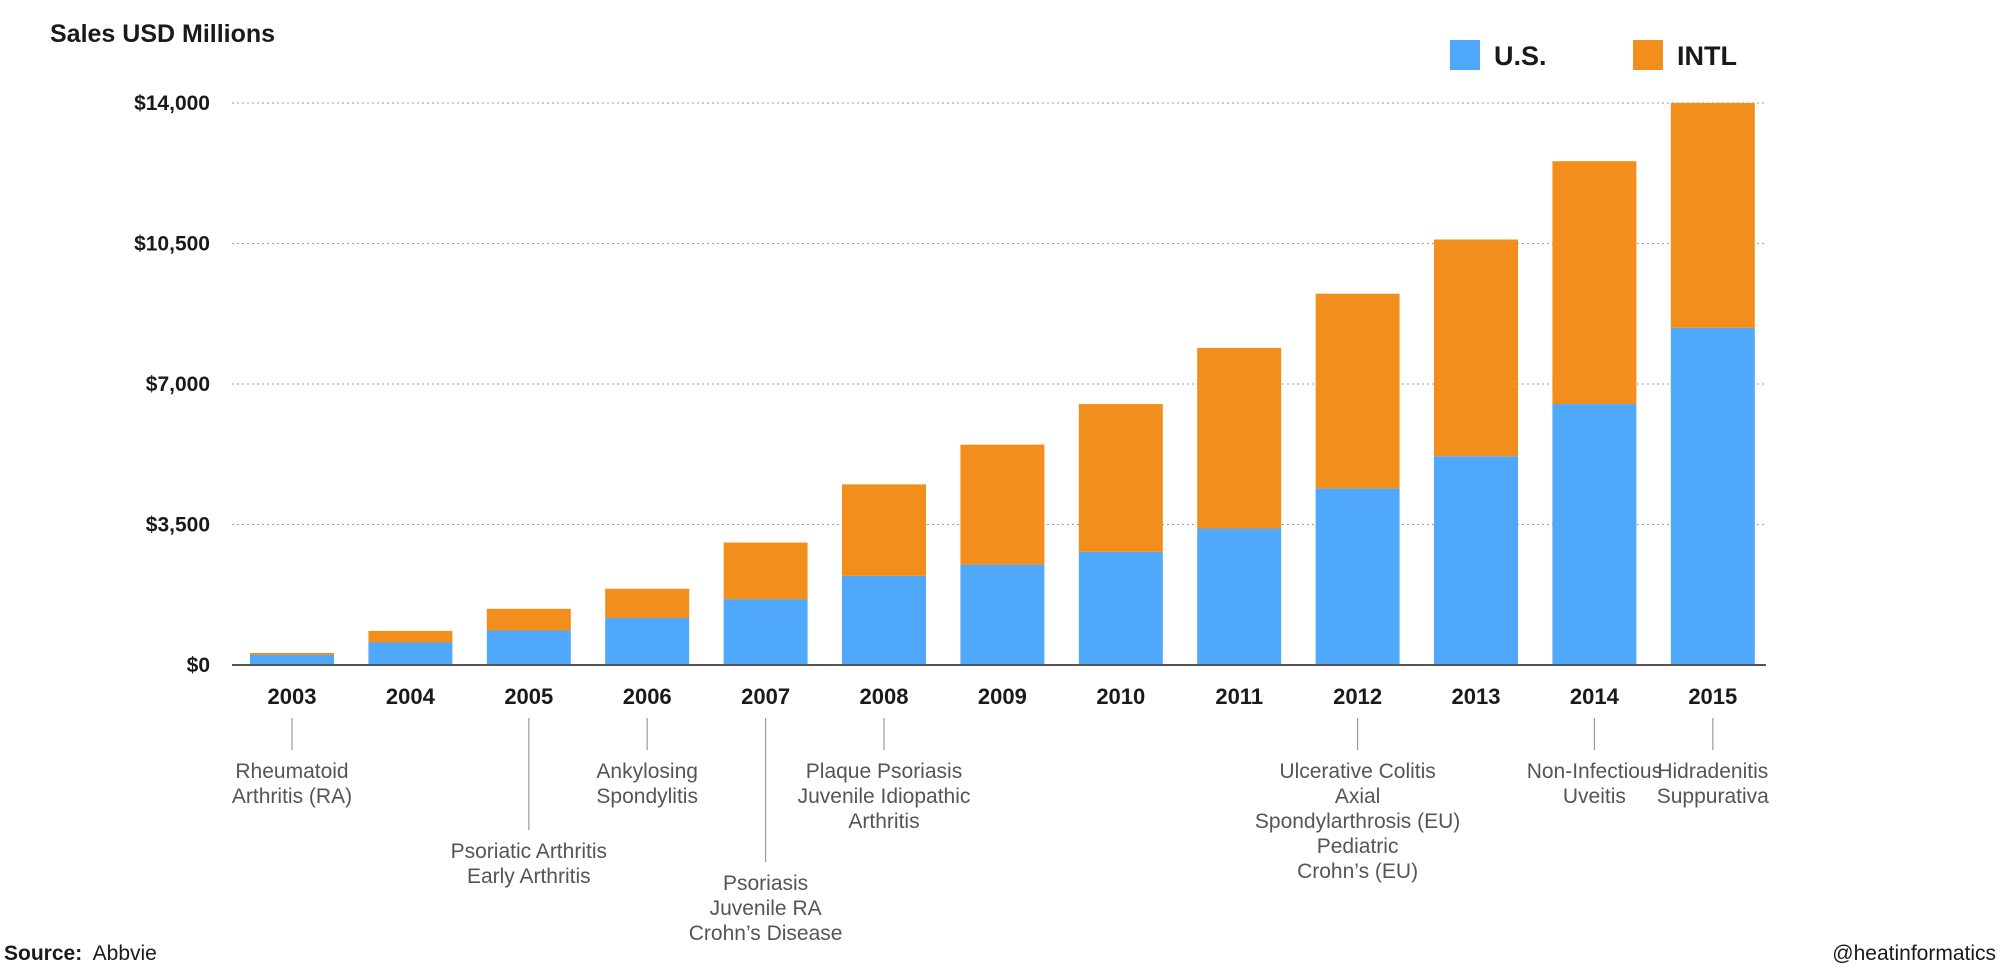  I want to click on annotation-text: Spondylarthrosis (EU), so click(1357, 821).